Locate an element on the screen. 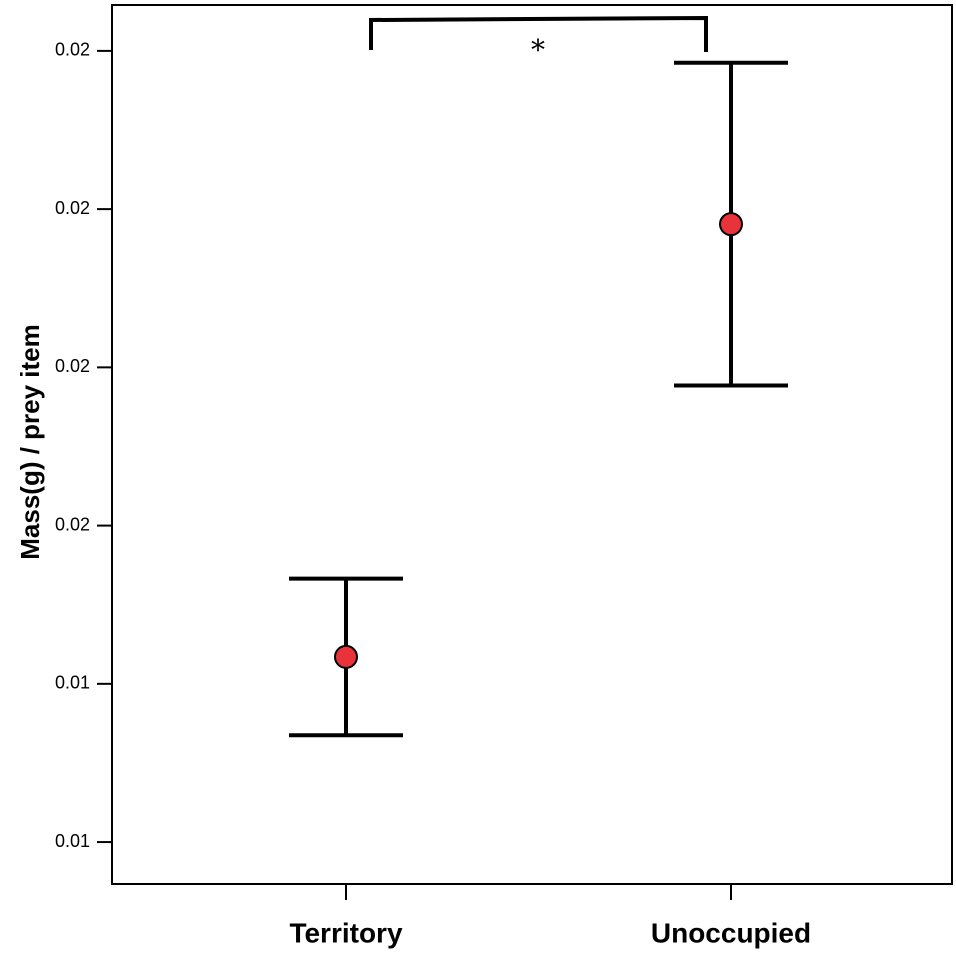  x-tick-label: Territory is located at coordinates (345, 932).